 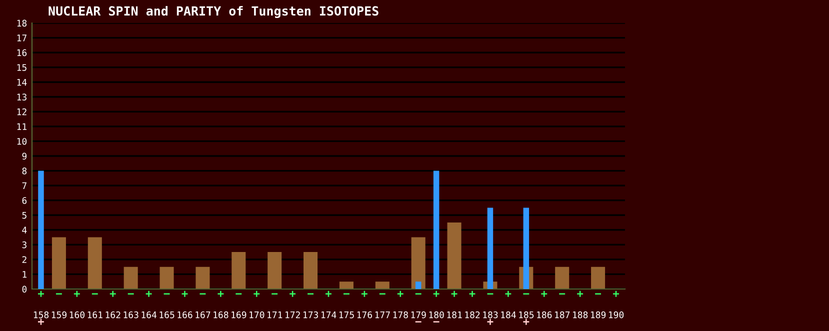 I want to click on x-tick-label: 188, so click(x=580, y=314).